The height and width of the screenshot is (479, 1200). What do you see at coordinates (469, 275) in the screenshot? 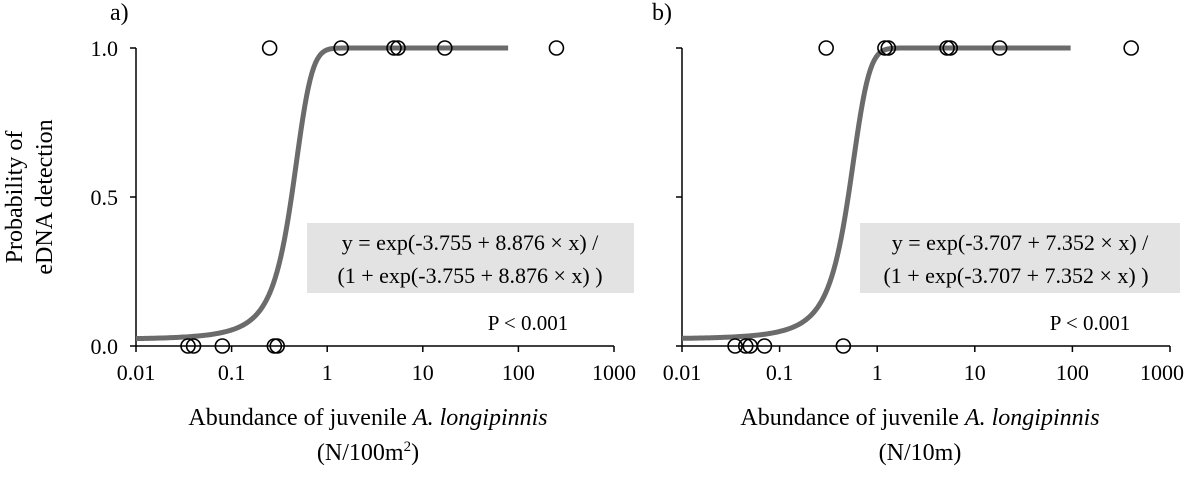
I see `equation-line2: (1 + exp(-3.755 + 8.876 × x) )` at bounding box center [469, 275].